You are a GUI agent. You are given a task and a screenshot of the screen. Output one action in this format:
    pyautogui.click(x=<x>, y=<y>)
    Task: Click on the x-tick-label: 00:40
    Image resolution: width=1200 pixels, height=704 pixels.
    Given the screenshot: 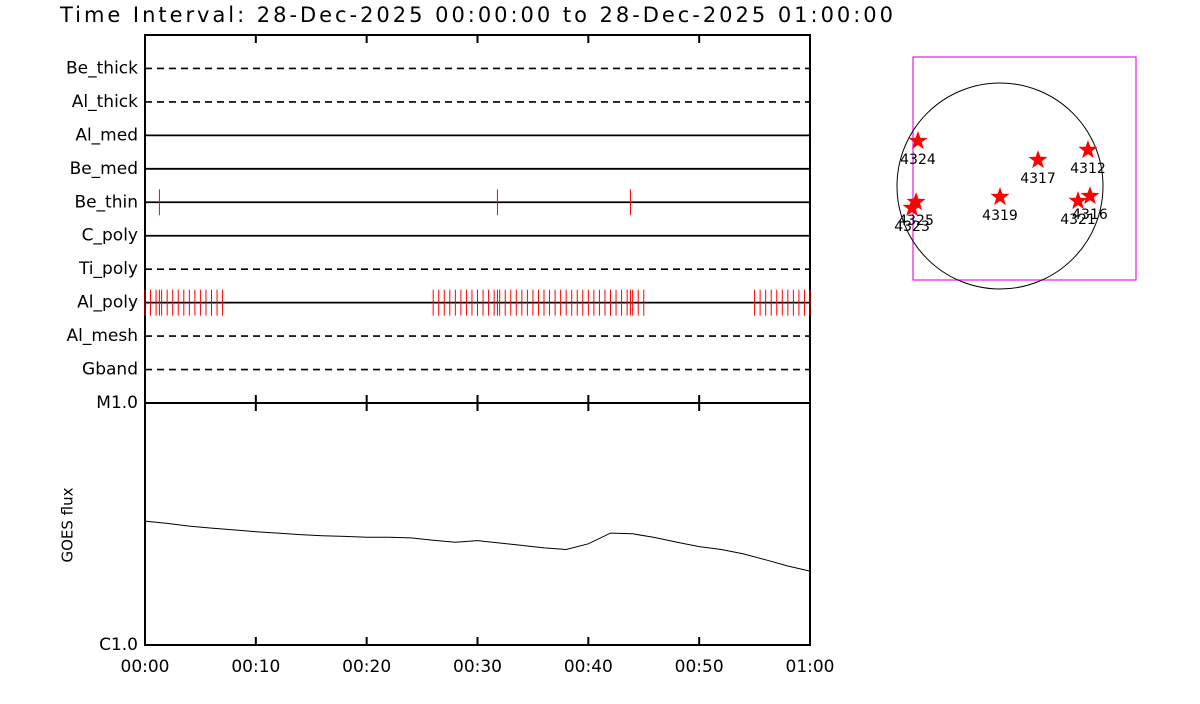 What is the action you would take?
    pyautogui.click(x=588, y=667)
    